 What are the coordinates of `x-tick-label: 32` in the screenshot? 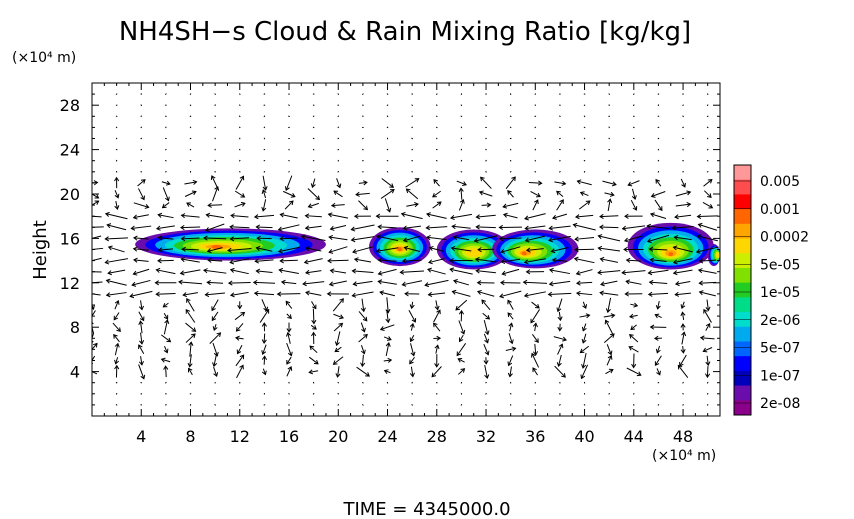 It's located at (486, 436).